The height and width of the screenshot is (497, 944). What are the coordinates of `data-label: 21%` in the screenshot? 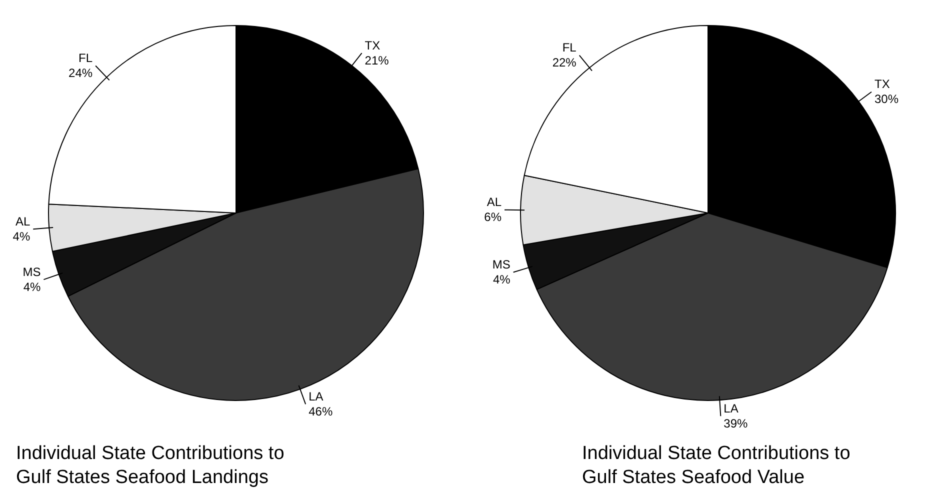 It's located at (377, 60).